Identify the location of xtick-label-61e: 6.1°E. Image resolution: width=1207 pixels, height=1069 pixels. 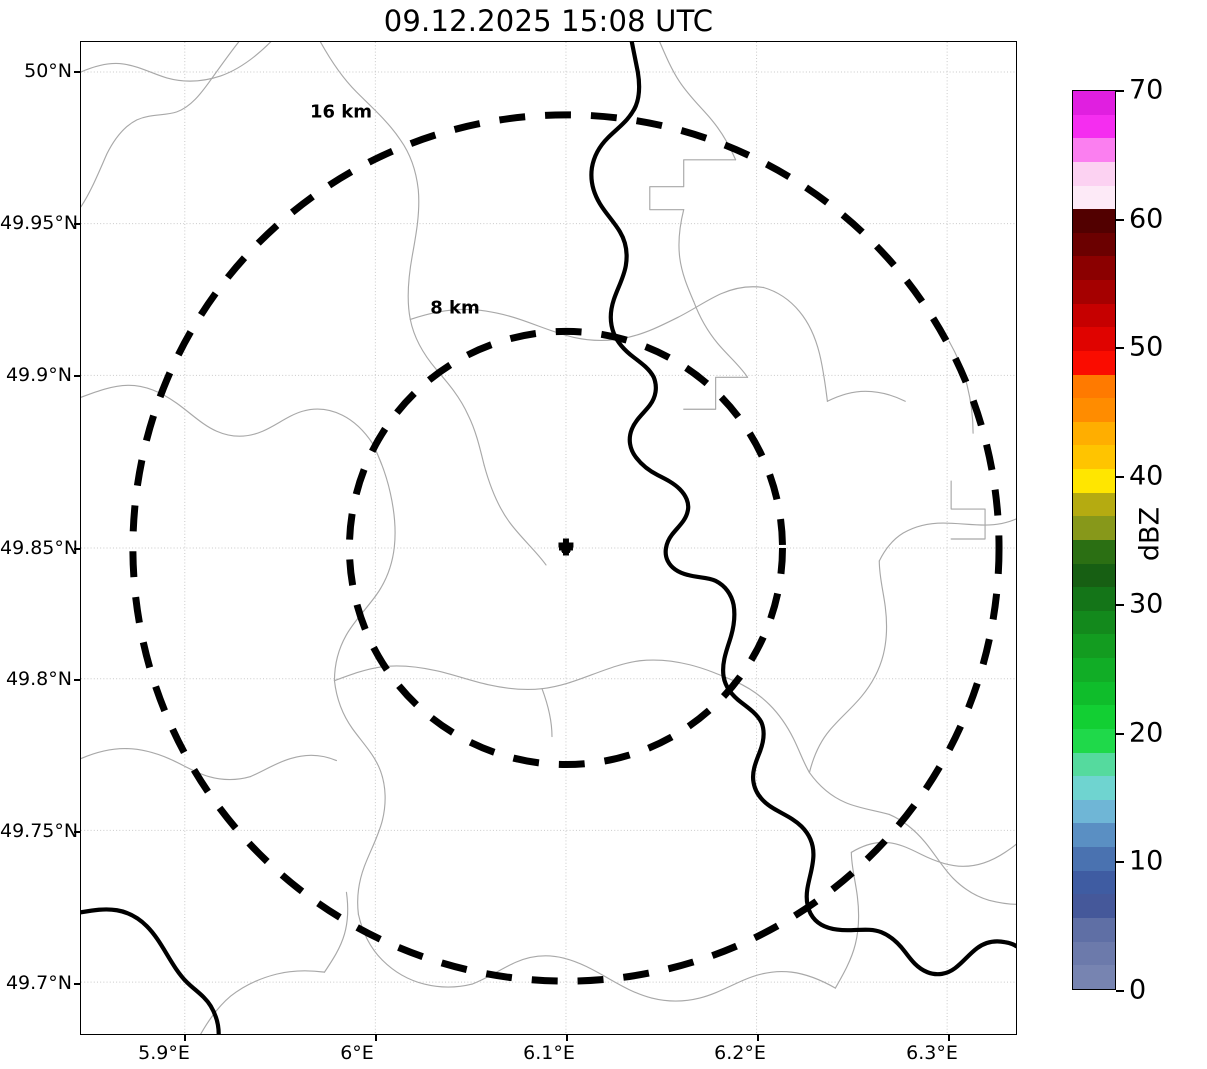
(549, 1053).